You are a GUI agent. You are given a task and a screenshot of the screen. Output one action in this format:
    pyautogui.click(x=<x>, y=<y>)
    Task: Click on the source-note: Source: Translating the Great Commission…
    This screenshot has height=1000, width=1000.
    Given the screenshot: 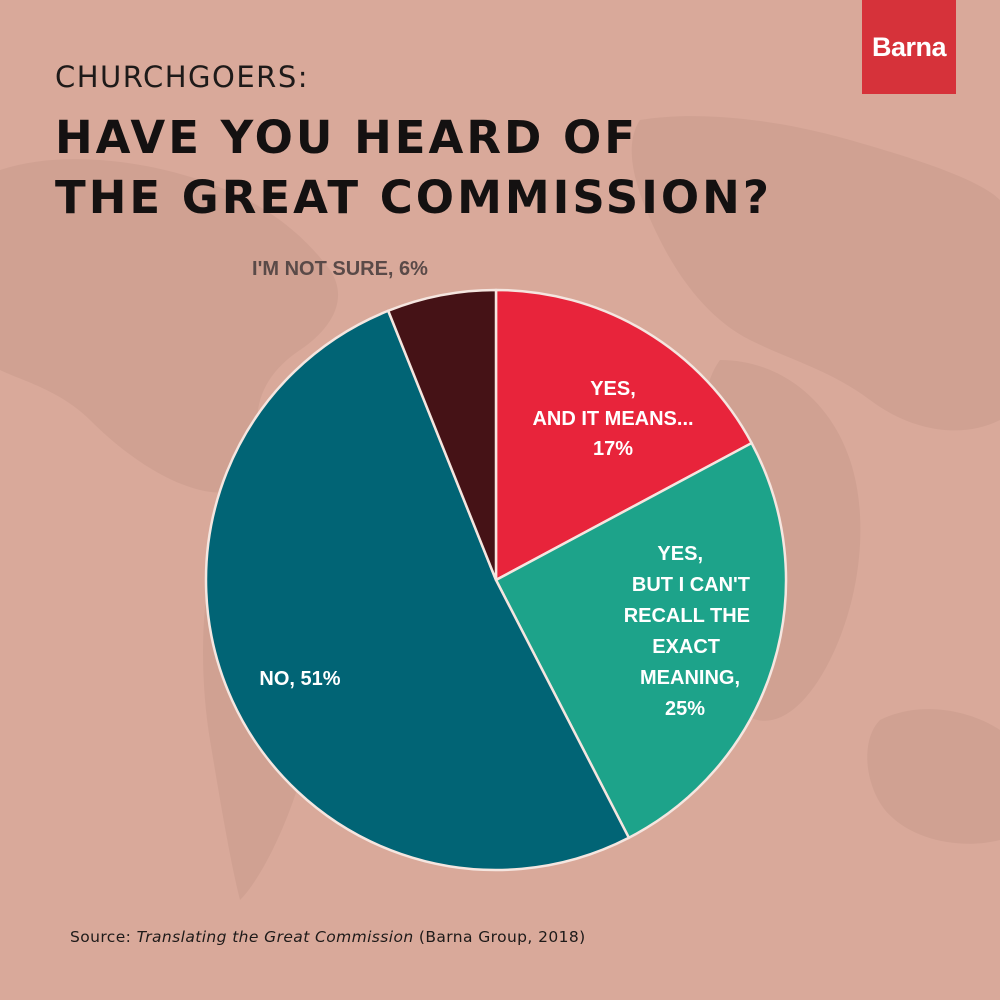 What is the action you would take?
    pyautogui.click(x=328, y=937)
    